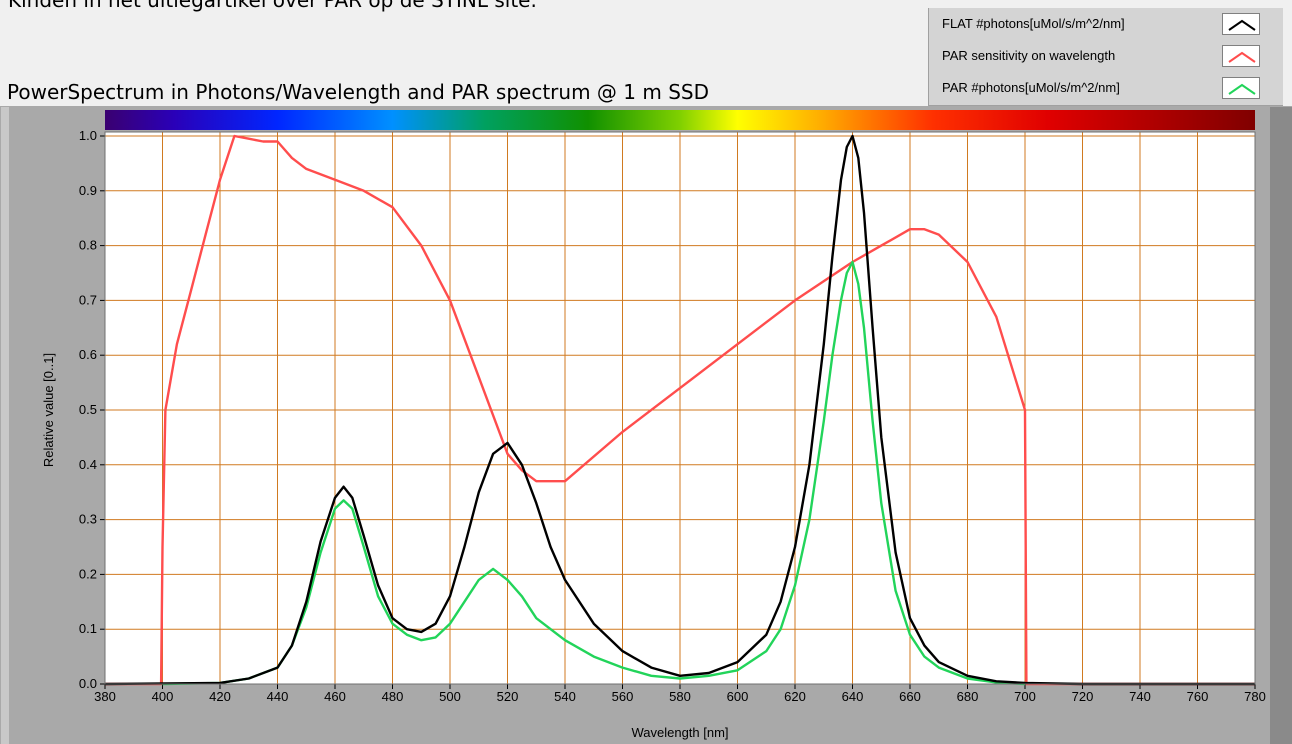  Describe the element at coordinates (220, 696) in the screenshot. I see `x-tick-label: 420` at that location.